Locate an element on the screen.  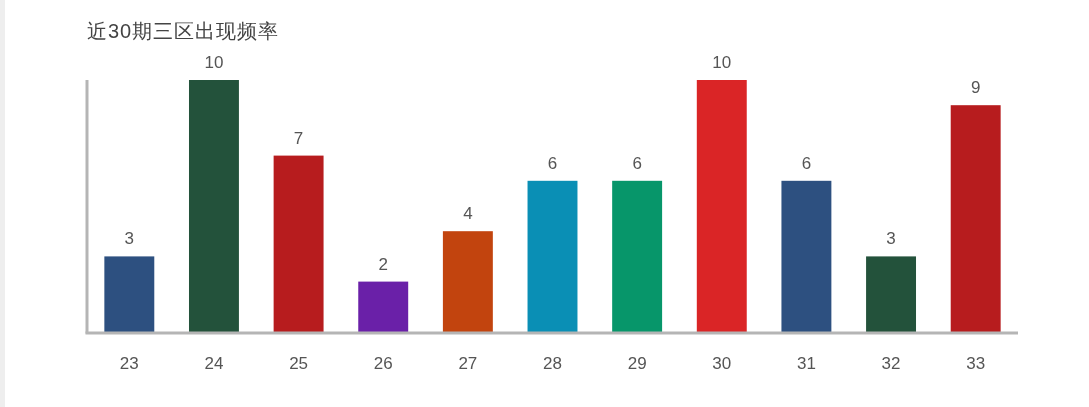
data-label: 9 is located at coordinates (975, 88).